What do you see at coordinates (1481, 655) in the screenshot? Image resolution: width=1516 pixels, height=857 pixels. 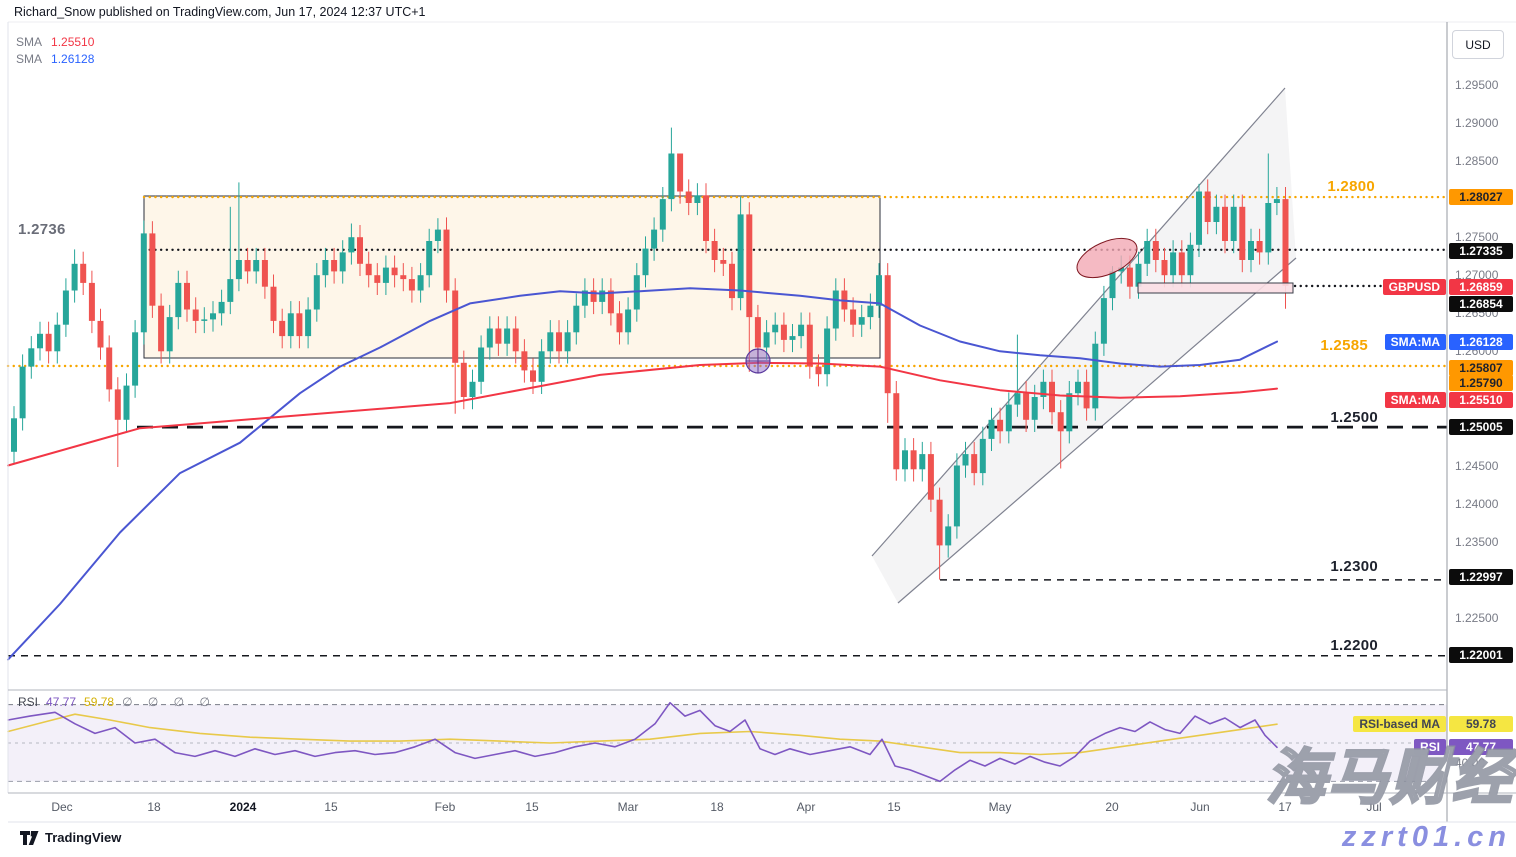 I see `price-axis-label-chip: 1.22001` at bounding box center [1481, 655].